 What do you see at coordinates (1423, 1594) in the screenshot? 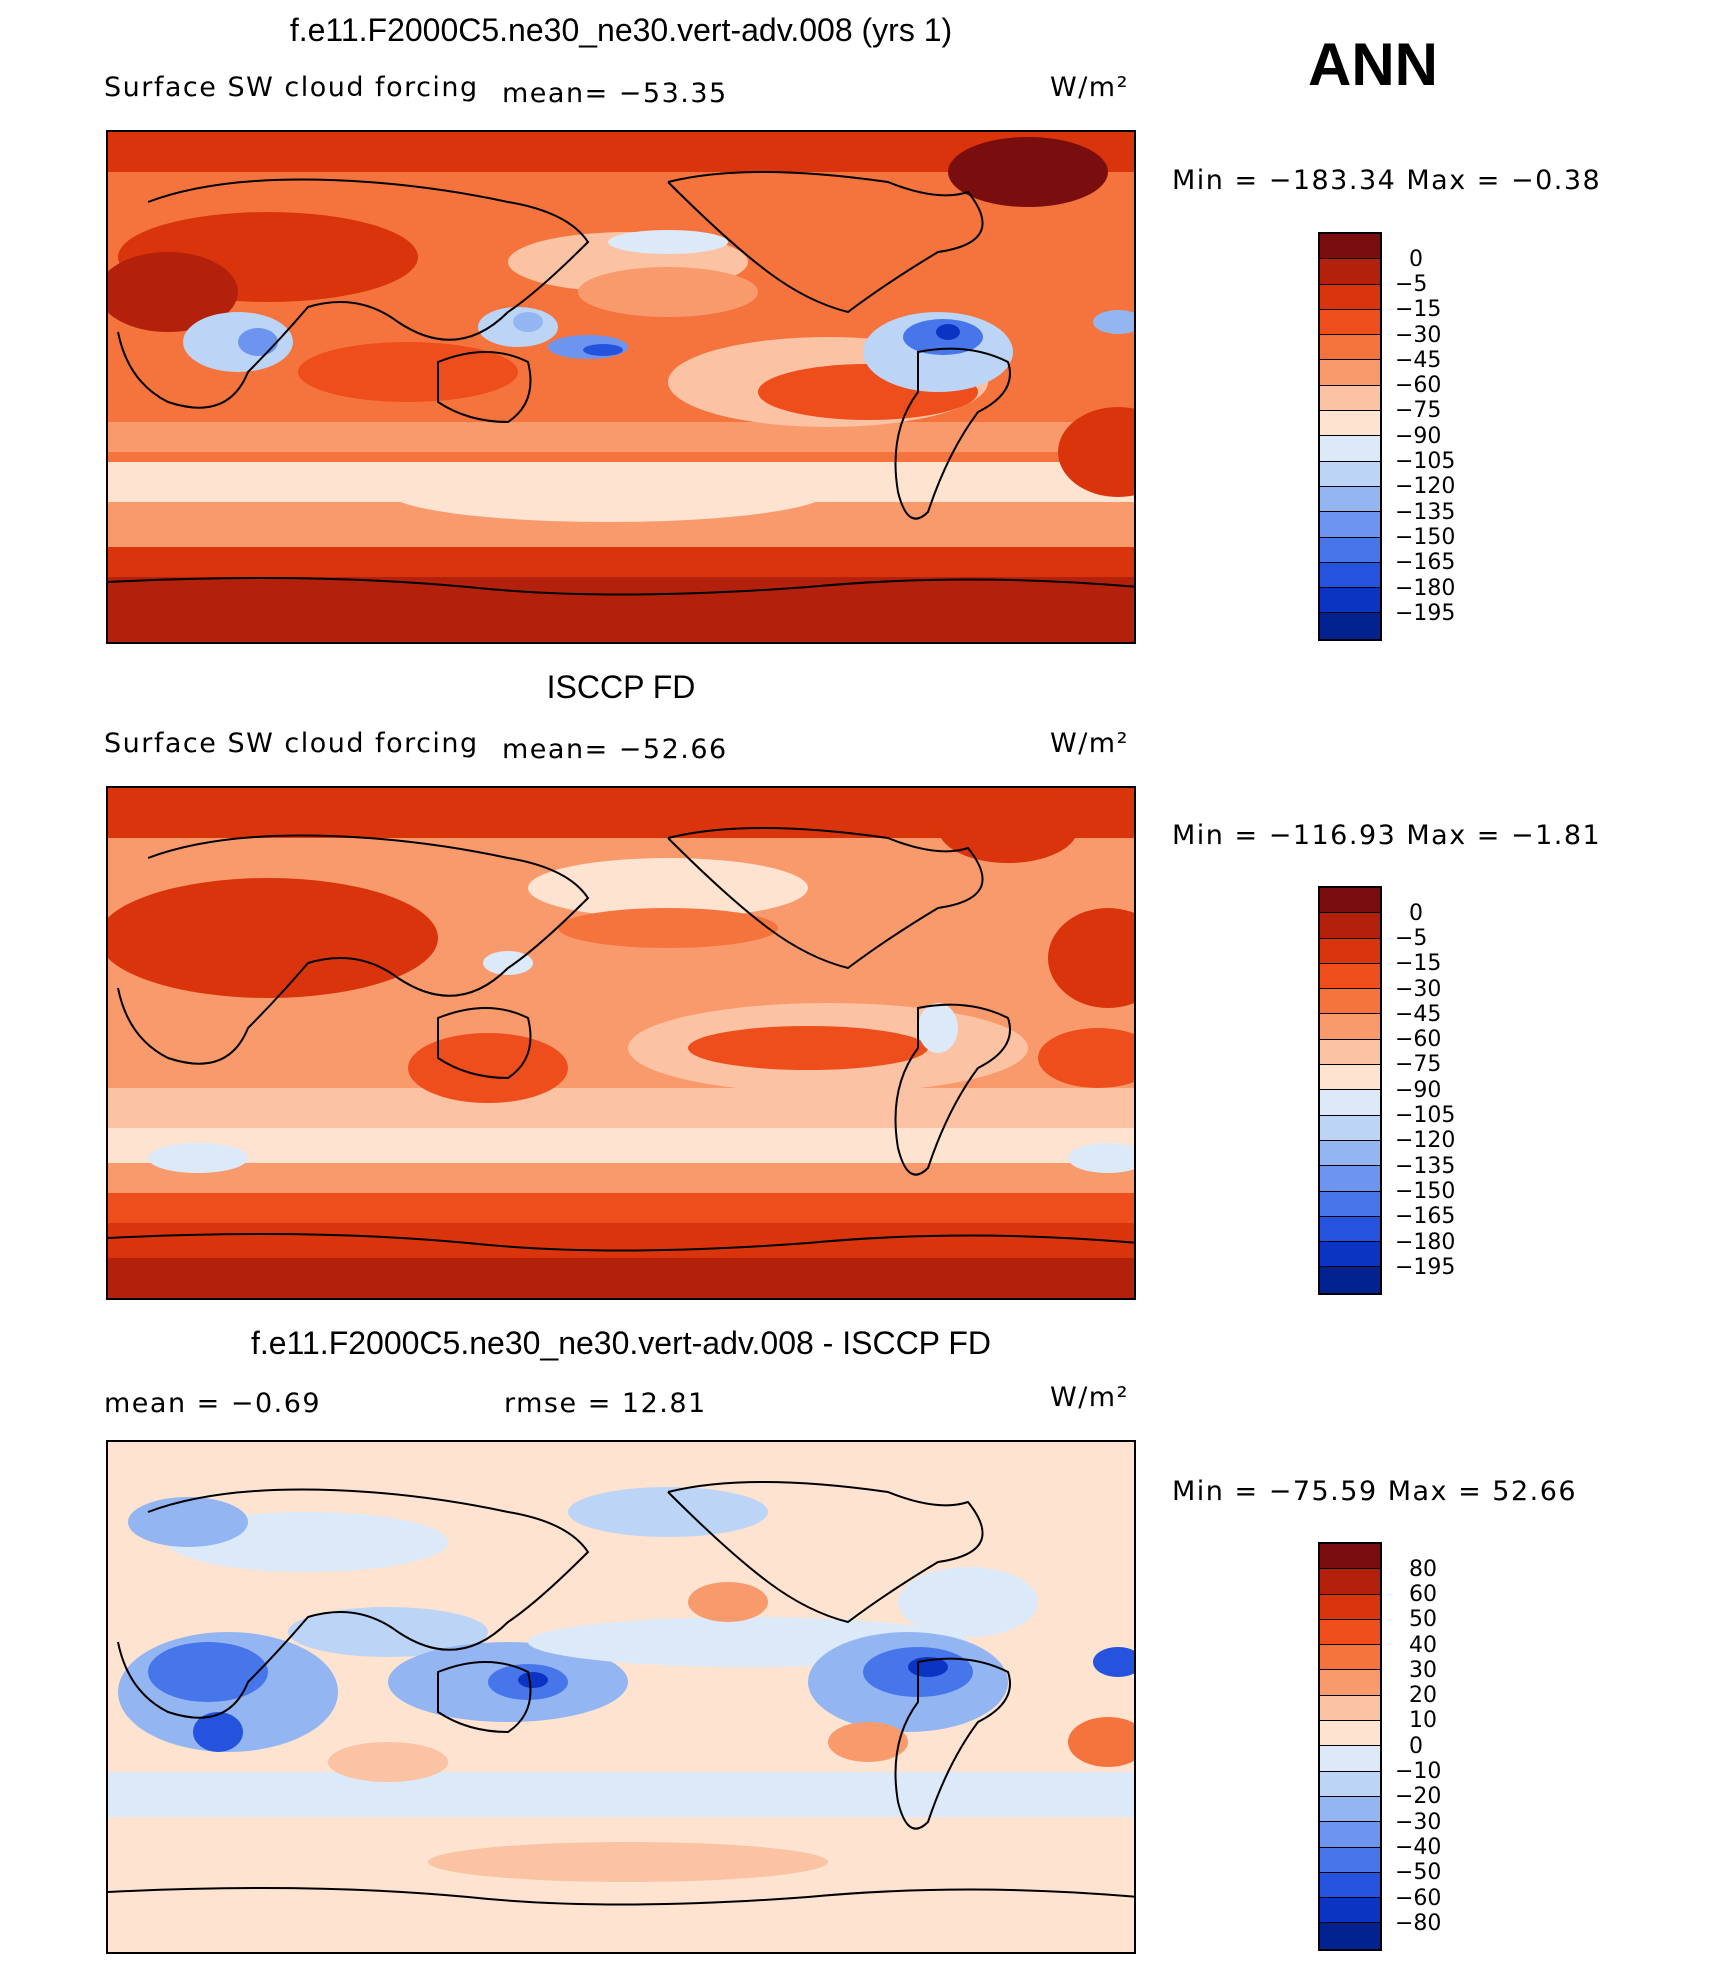
I see `colorbar-tick-label: 60` at bounding box center [1423, 1594].